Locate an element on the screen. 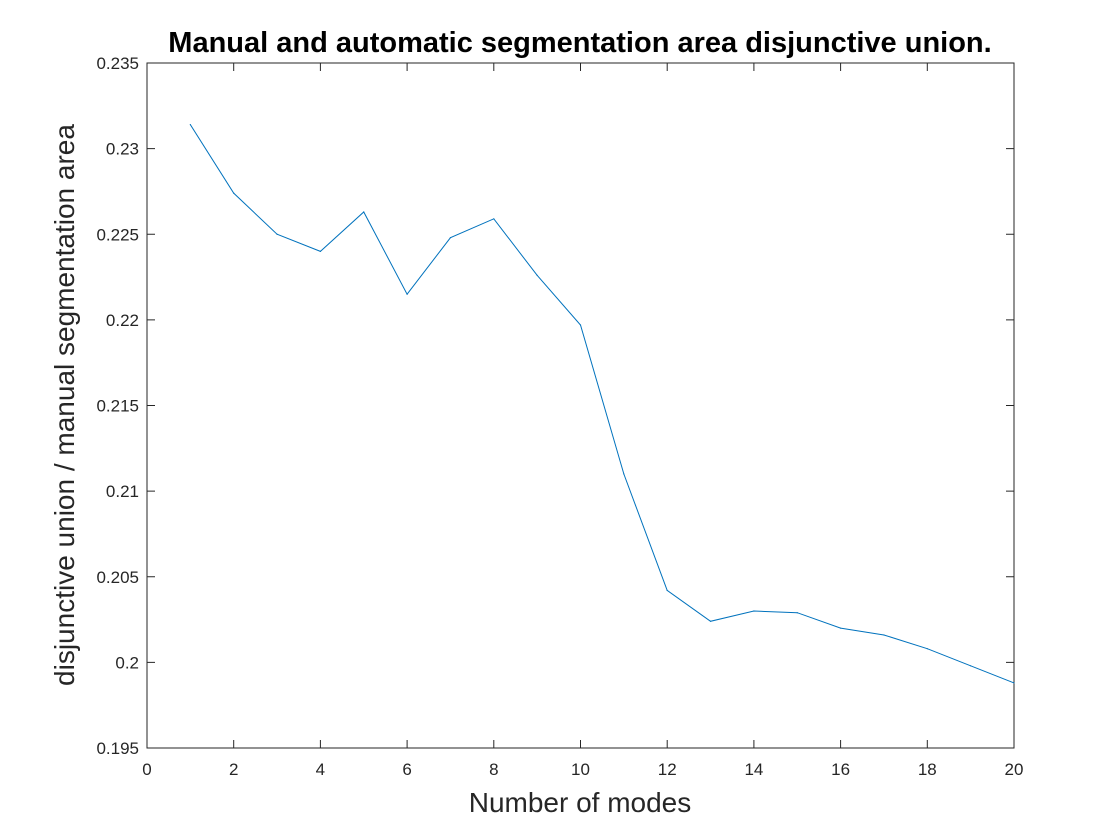  x-tick-label: 14 is located at coordinates (753, 769).